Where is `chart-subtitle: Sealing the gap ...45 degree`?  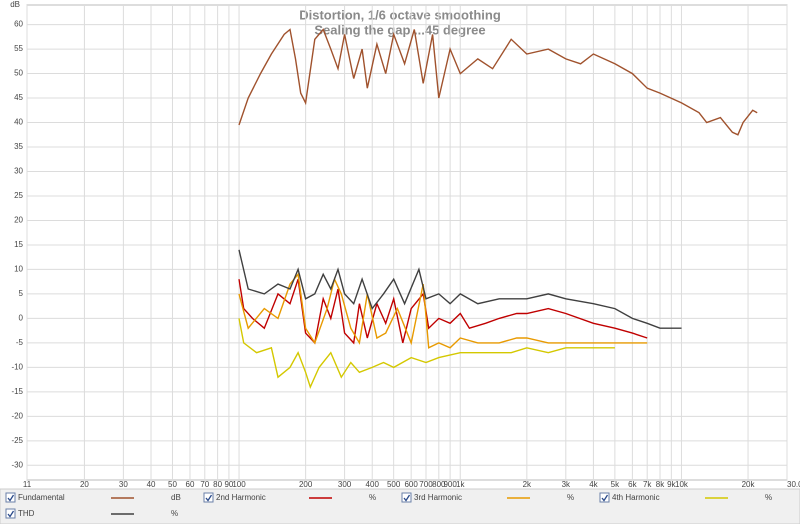
chart-subtitle: Sealing the gap ...45 degree is located at coordinates (399, 29).